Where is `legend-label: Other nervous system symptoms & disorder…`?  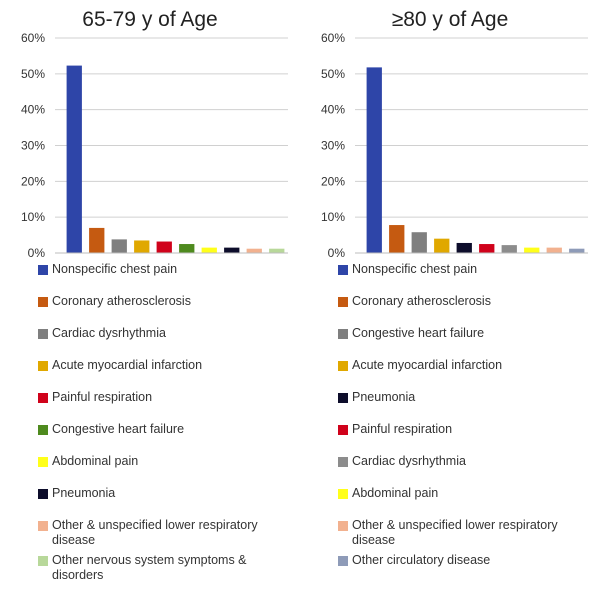
legend-label: Other nervous system symptoms & disorder… is located at coordinates (149, 567).